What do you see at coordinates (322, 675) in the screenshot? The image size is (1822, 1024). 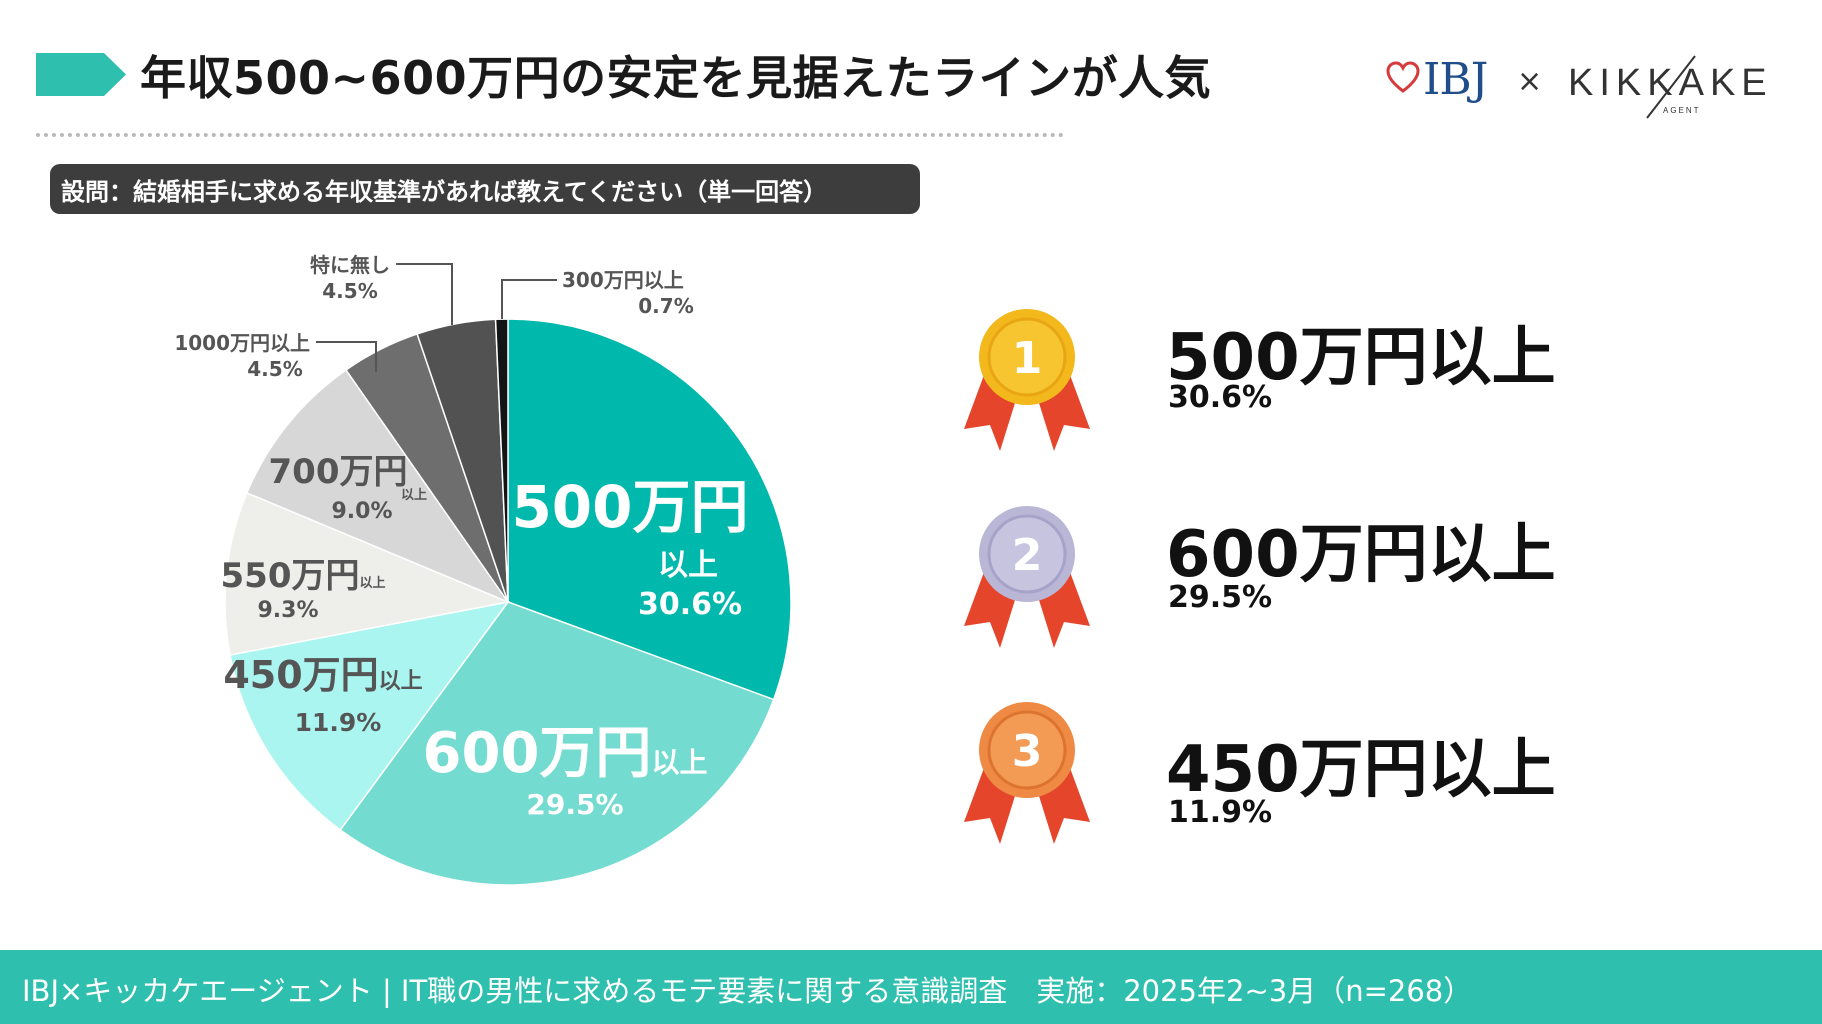 I see `pie-label-main: 450万円以上` at bounding box center [322, 675].